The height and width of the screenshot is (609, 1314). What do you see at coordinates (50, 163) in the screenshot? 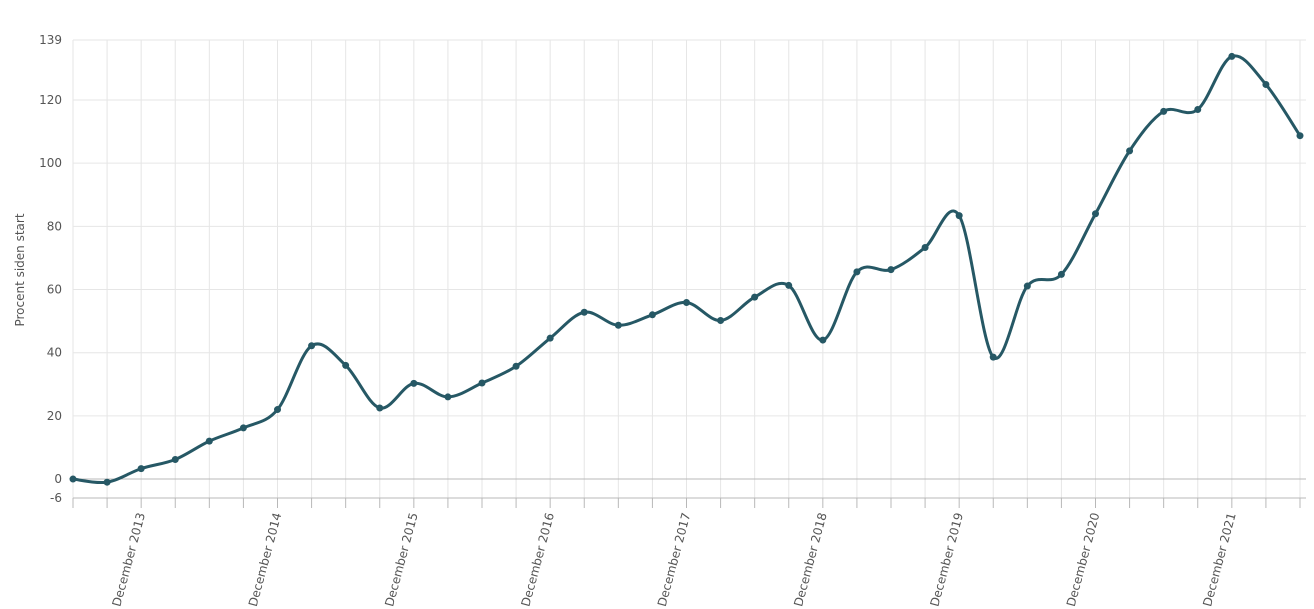
I see `y-tick-label: 100` at bounding box center [50, 163].